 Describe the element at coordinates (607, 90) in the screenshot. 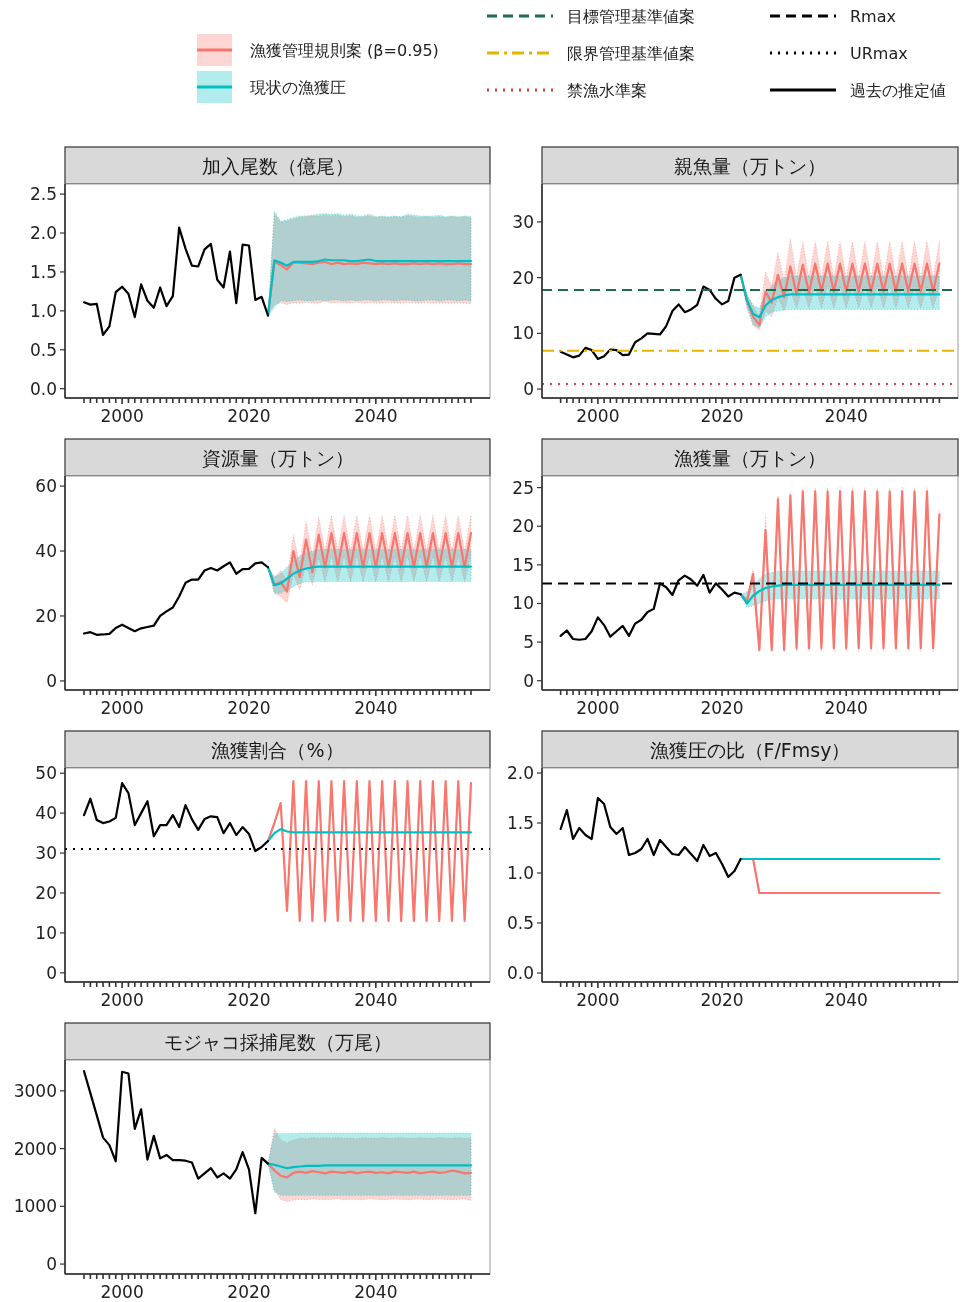

I see `legend-label: 禁漁水準案` at that location.